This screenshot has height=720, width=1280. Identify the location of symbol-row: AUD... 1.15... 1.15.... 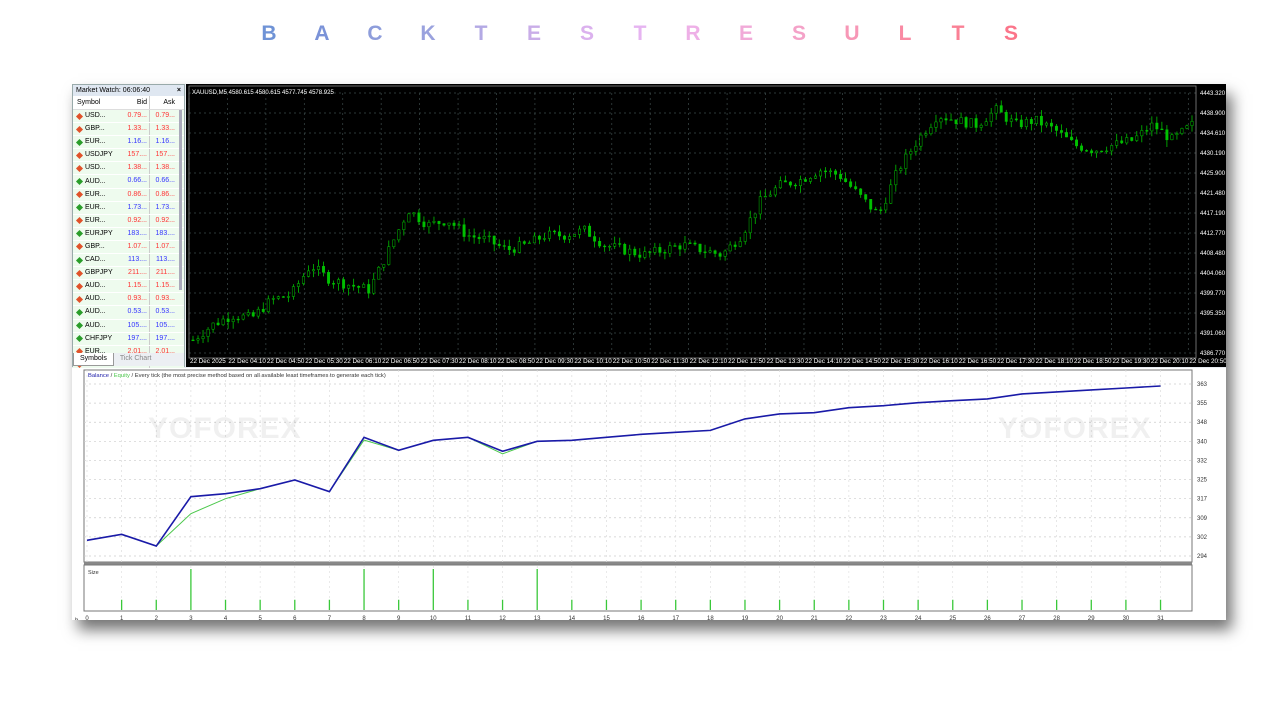
(128, 287).